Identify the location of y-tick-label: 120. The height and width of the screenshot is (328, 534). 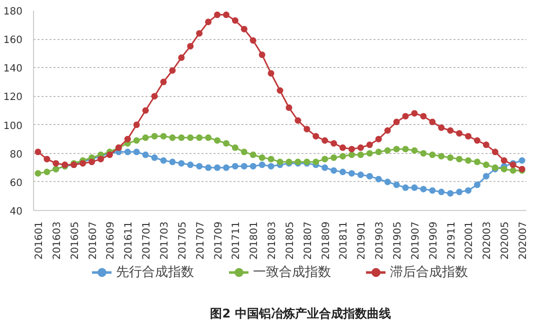
(13, 98).